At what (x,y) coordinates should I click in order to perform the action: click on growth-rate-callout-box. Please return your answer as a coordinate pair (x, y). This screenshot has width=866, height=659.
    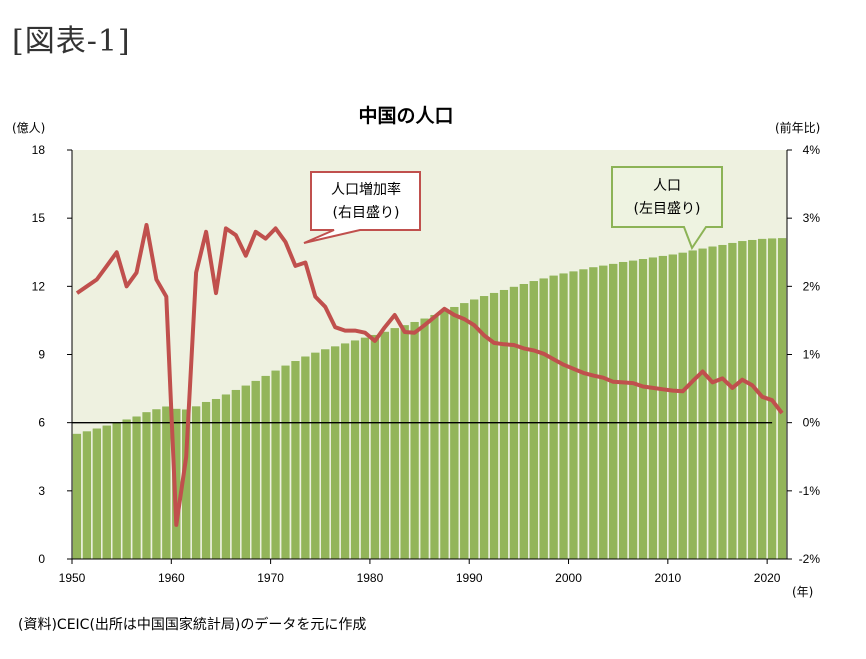
    Looking at the image, I should click on (362, 207).